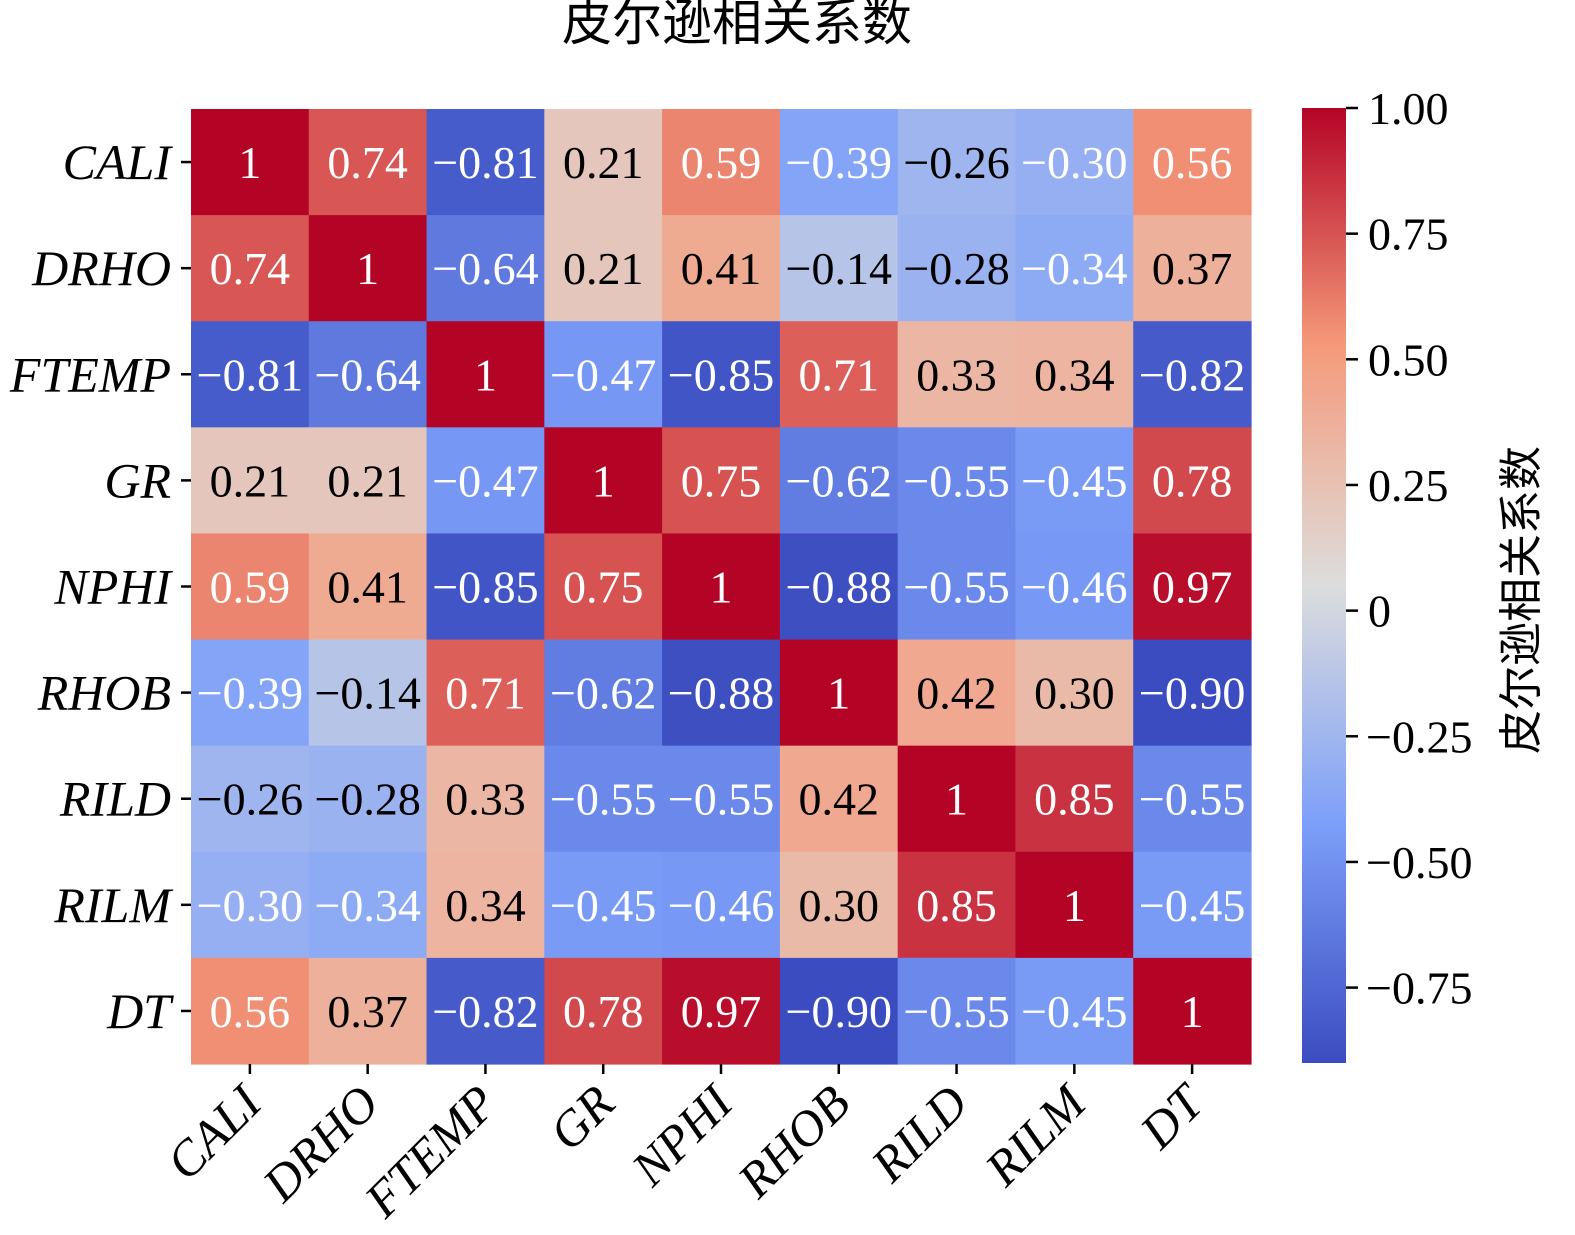 The width and height of the screenshot is (1575, 1235). What do you see at coordinates (603, 374) in the screenshot?
I see `heatmap-cell-FTEMP-GR` at bounding box center [603, 374].